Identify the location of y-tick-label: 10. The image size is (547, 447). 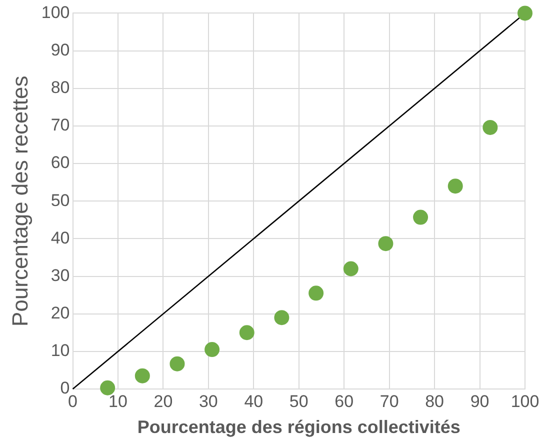
(60, 350).